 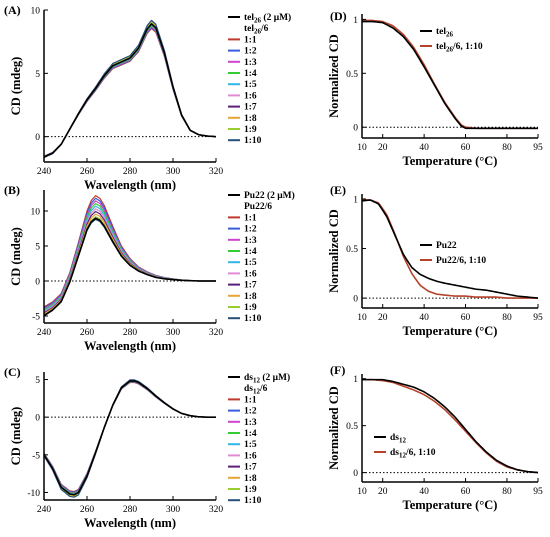 I want to click on legend-suffix: /6, 1:10, so click(x=420, y=453).